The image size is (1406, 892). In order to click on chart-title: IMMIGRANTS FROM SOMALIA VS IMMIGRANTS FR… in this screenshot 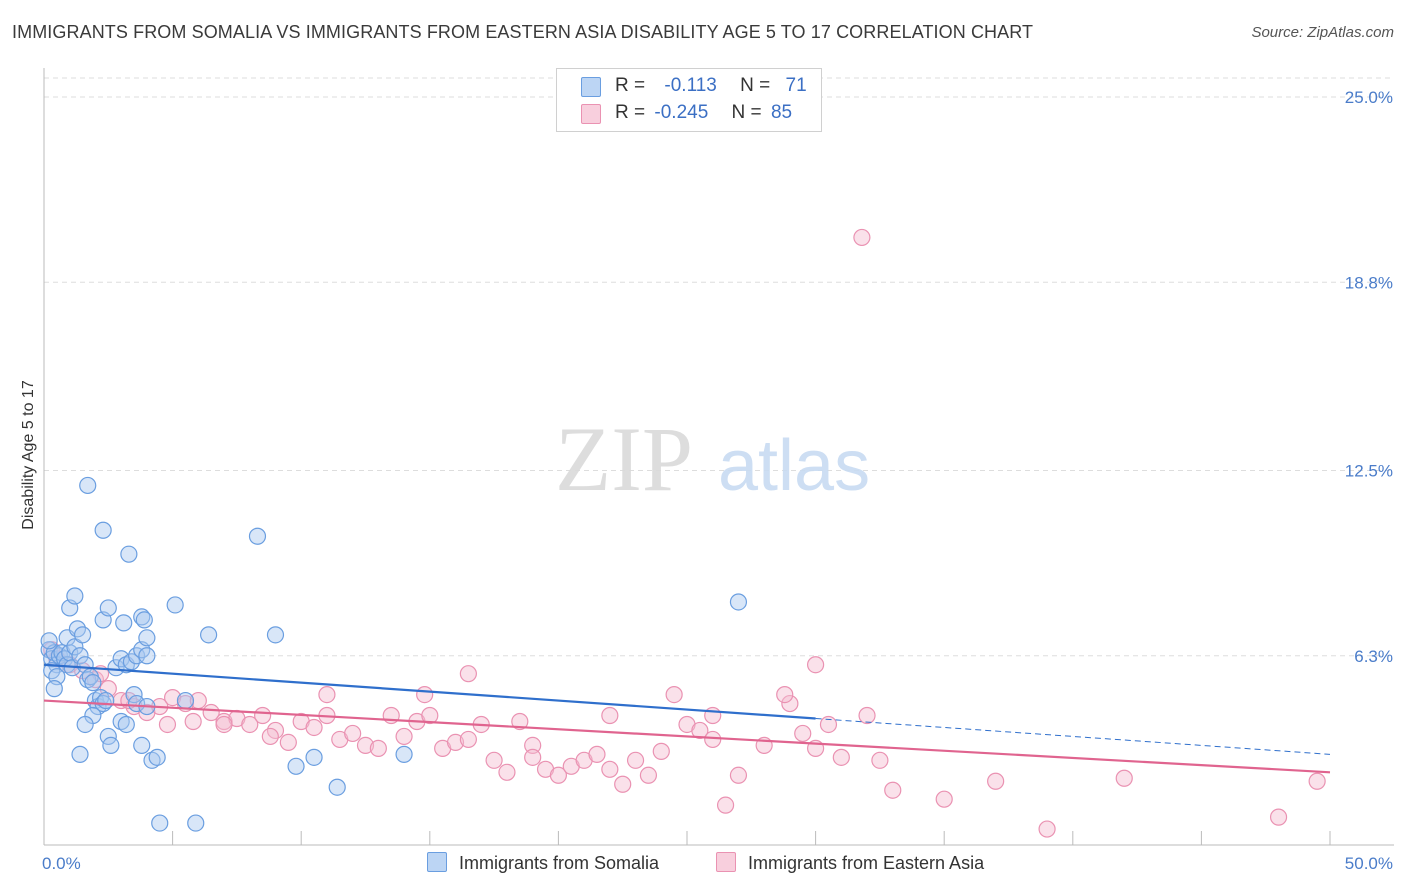, I will do `click(523, 32)`.